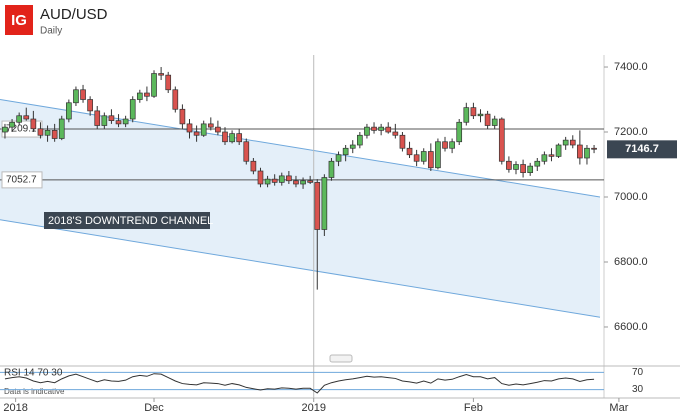 The image size is (680, 415). I want to click on x-tick-label: Mar, so click(618, 408).